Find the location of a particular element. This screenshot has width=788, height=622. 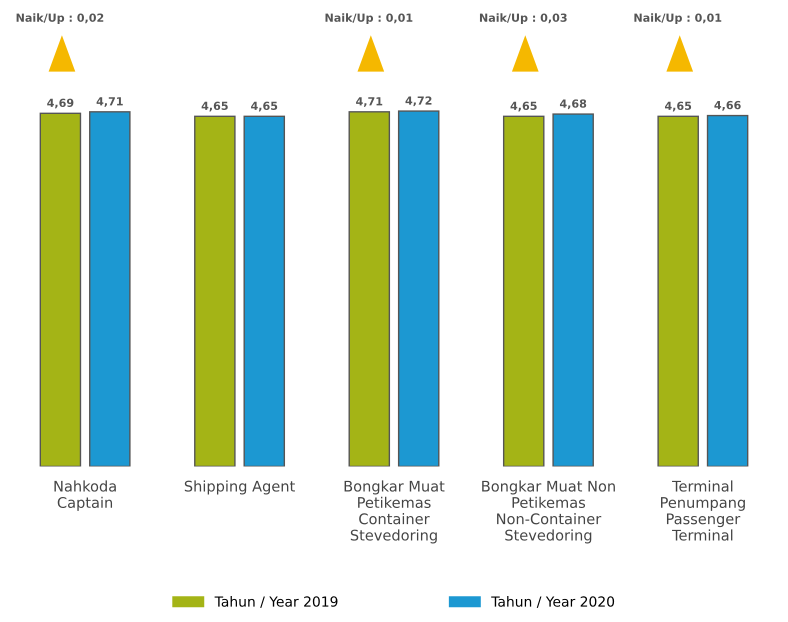

x-tick-label: Nahkoda Captain is located at coordinates (85, 495).